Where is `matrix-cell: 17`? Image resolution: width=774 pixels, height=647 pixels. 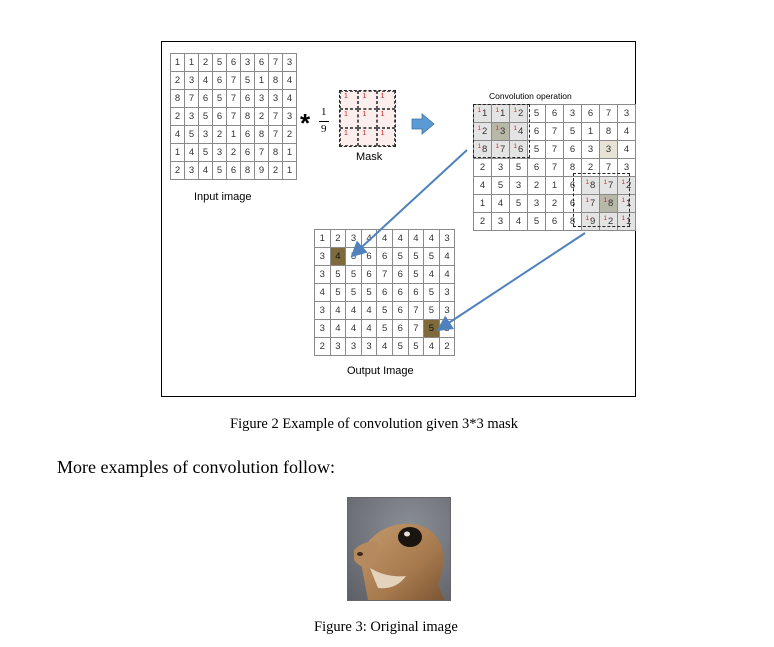
matrix-cell: 17 is located at coordinates (608, 185).